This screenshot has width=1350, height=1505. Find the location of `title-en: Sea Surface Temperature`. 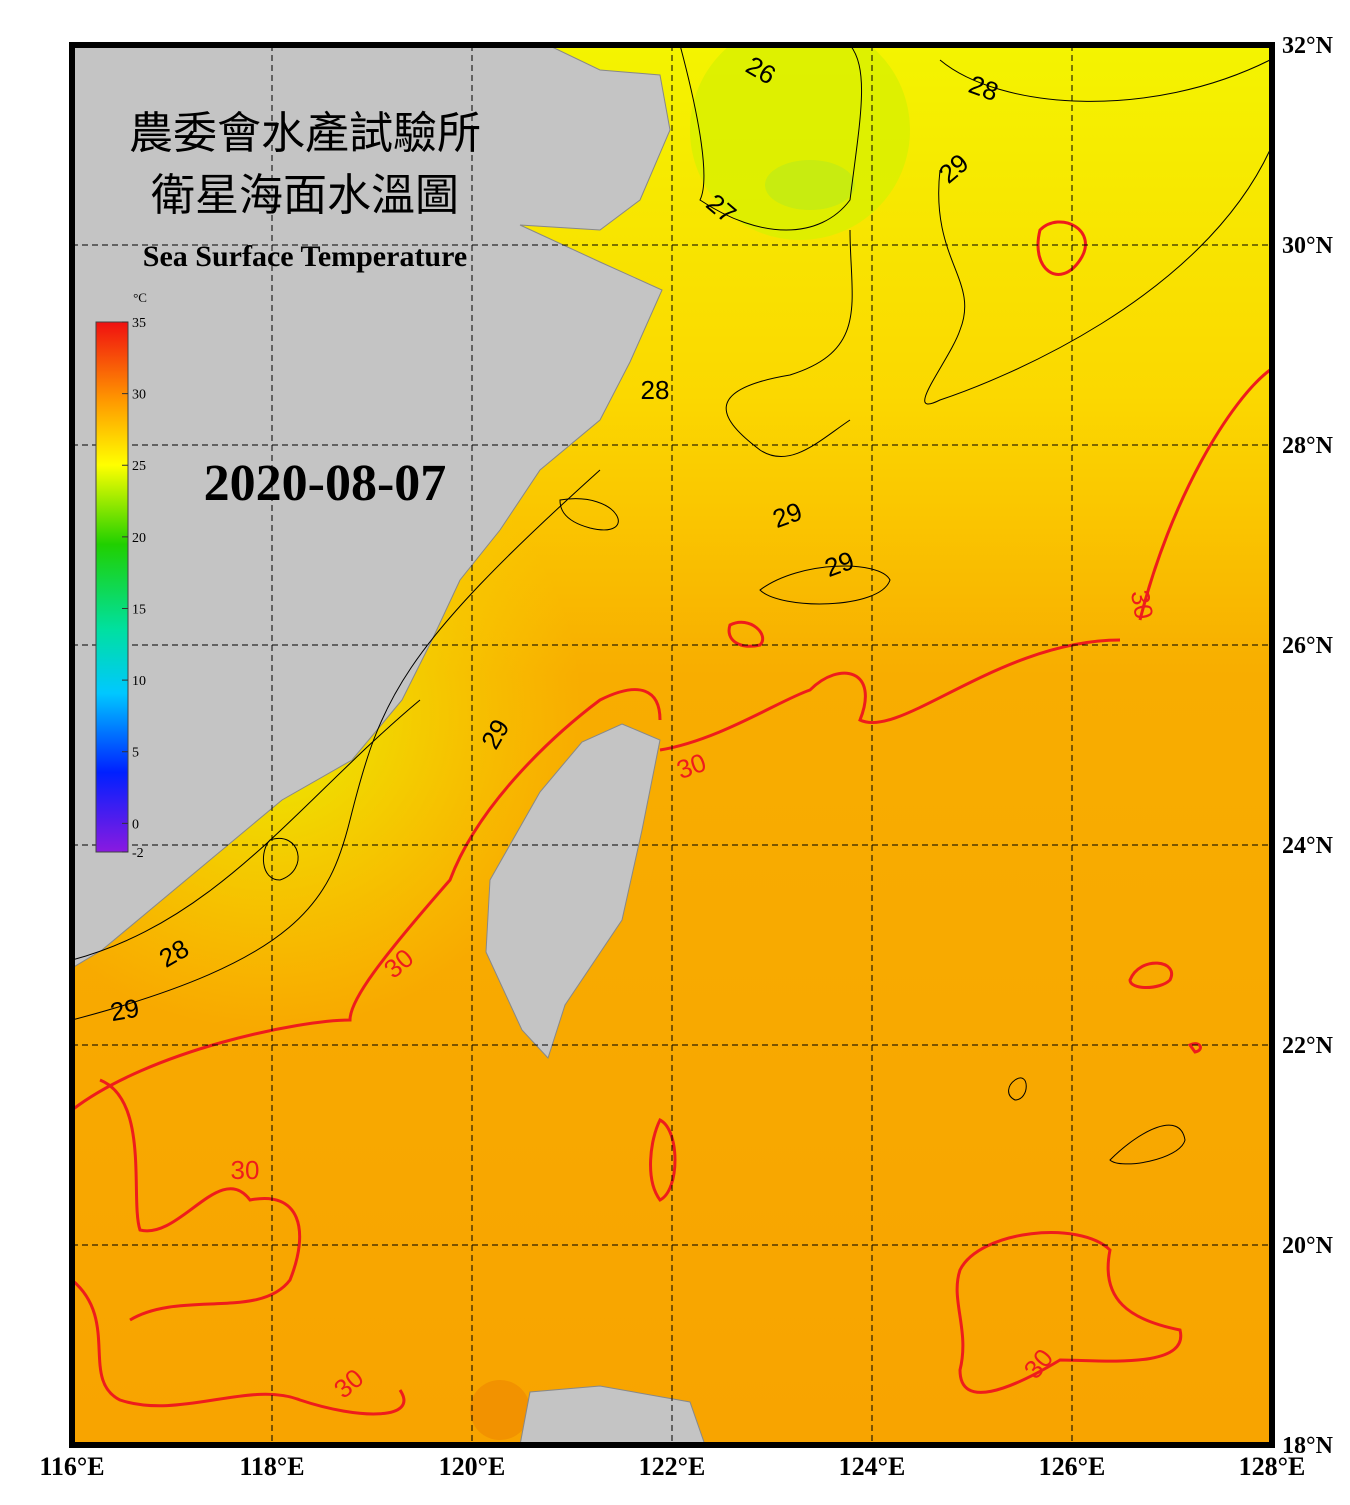

title-en: Sea Surface Temperature is located at coordinates (305, 256).